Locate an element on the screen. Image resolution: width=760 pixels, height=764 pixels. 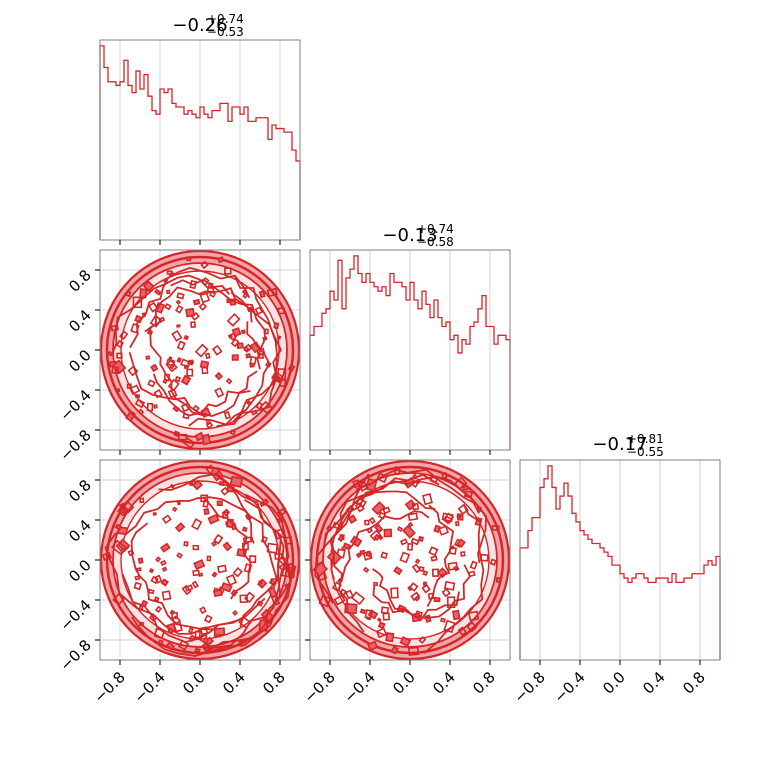
contour-panel-param1-param3 is located at coordinates (198, 562).